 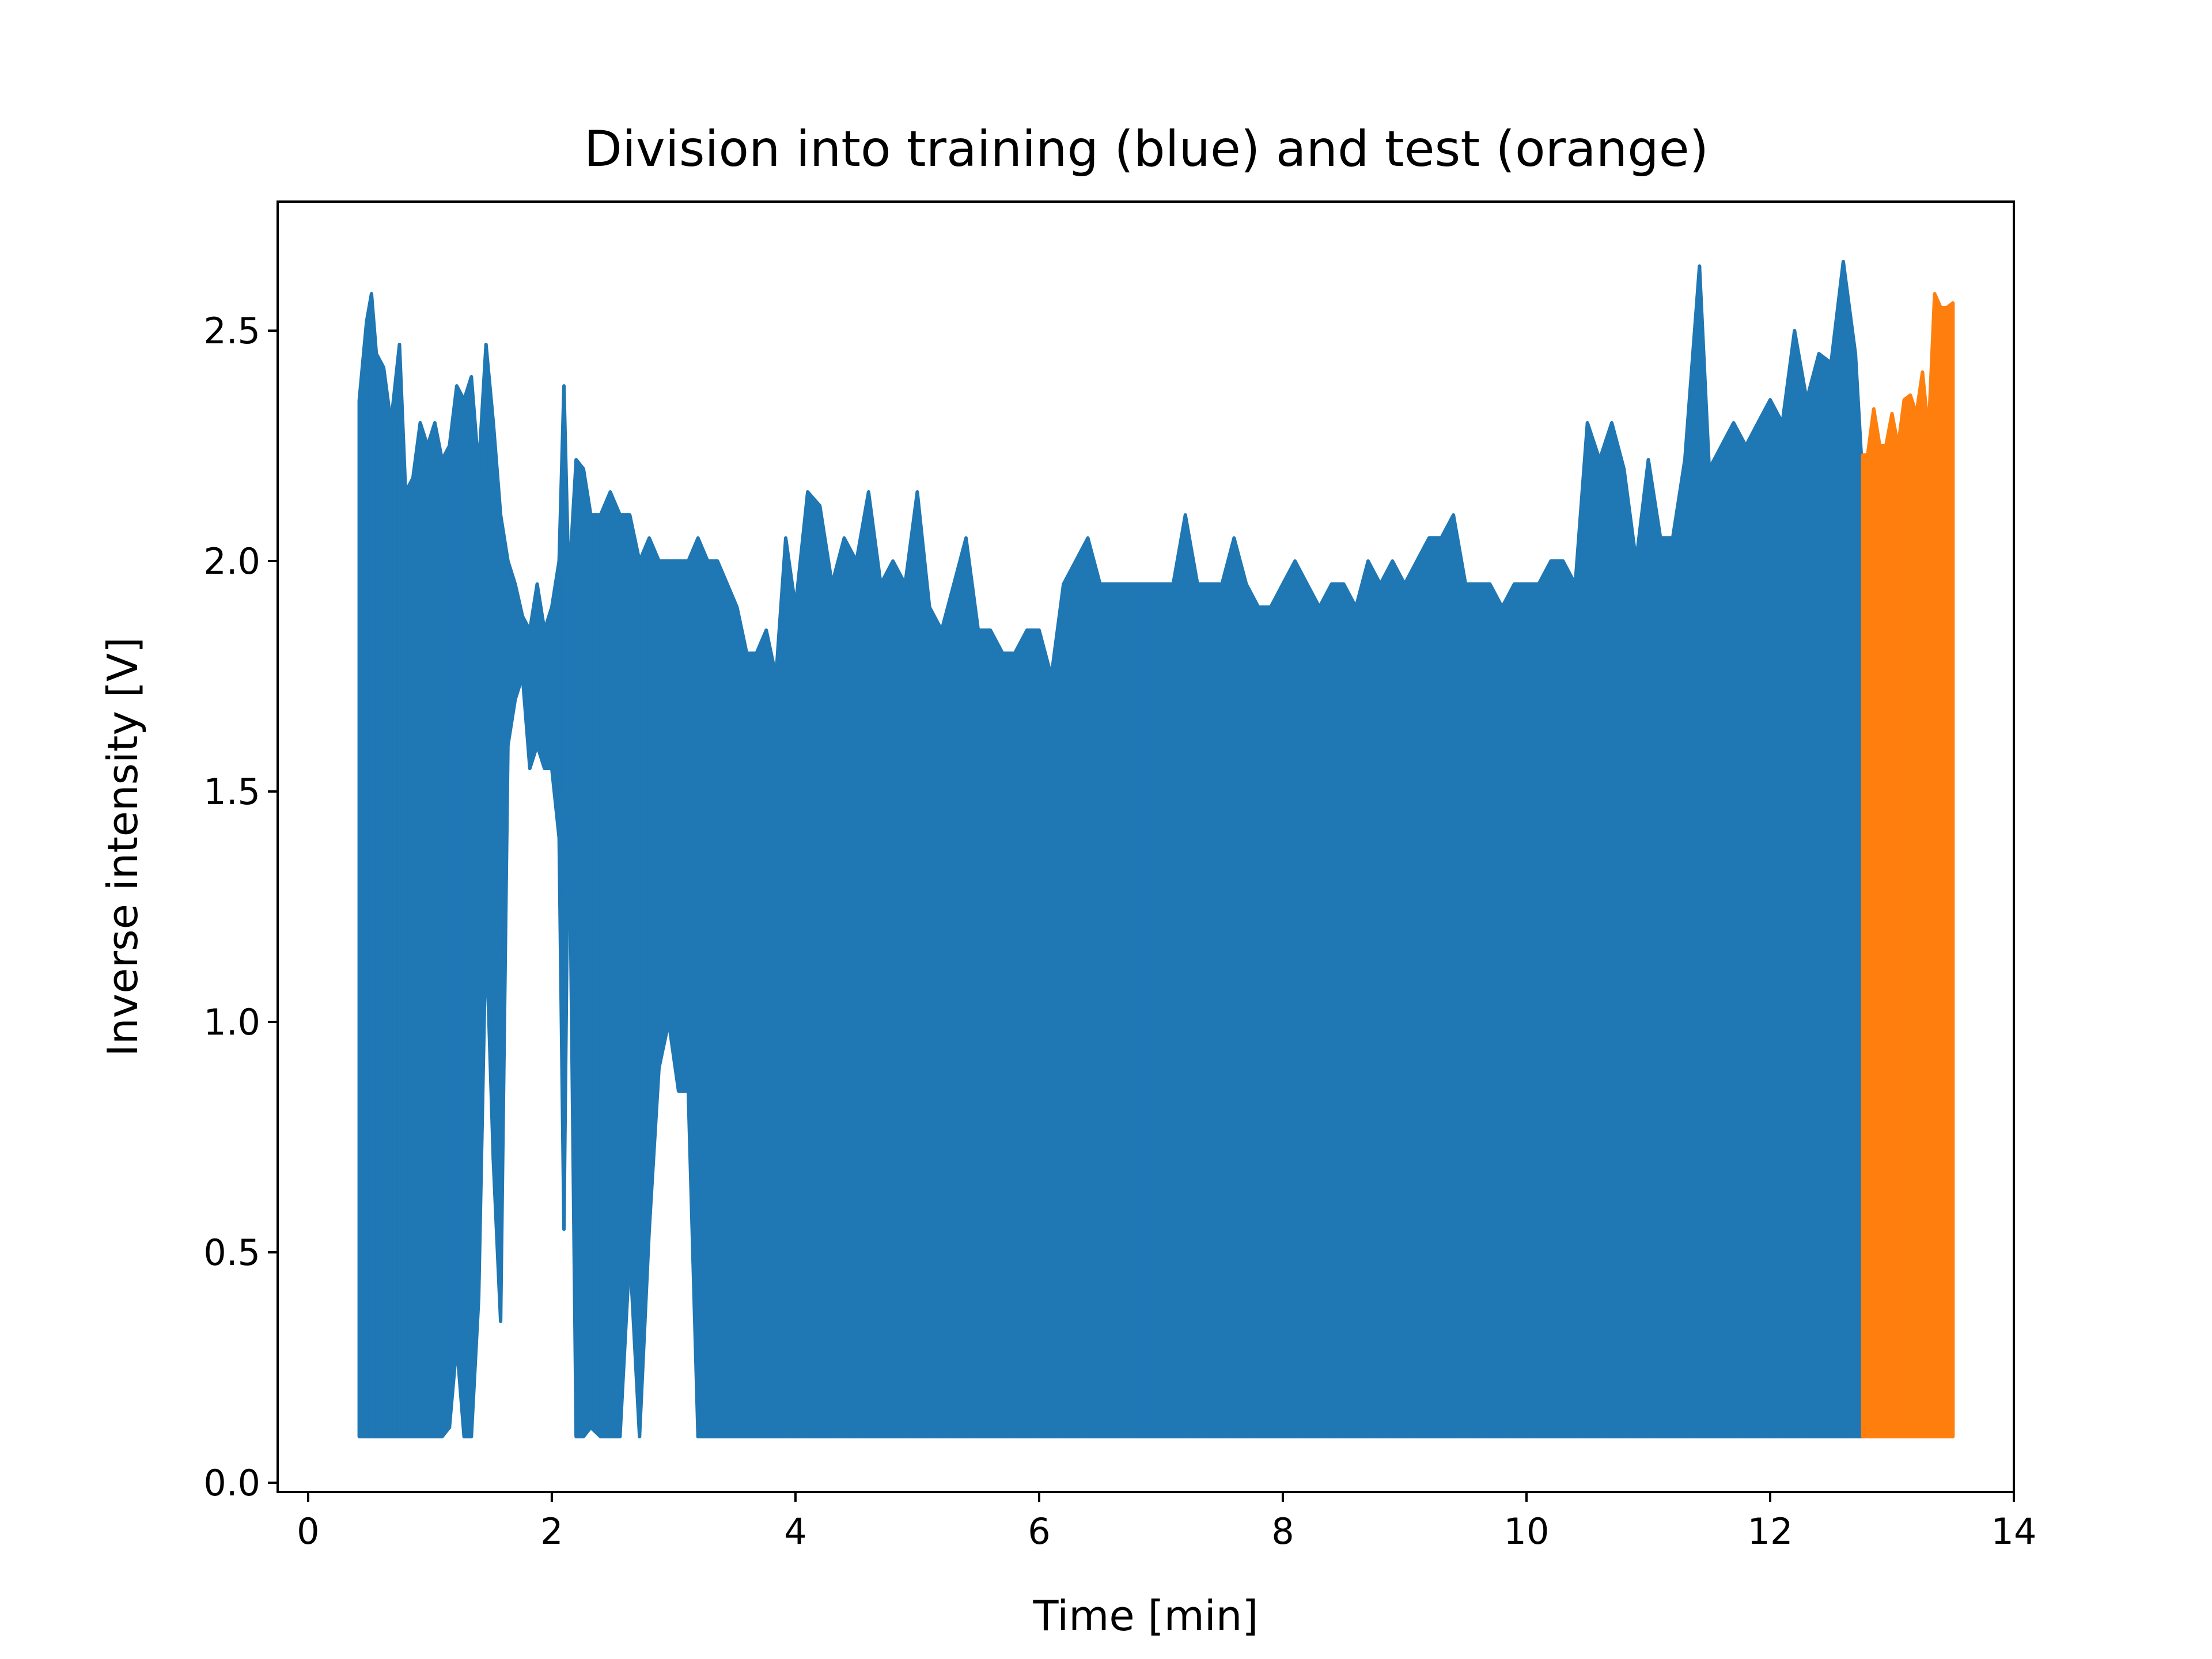 What do you see at coordinates (231, 1253) in the screenshot?
I see `y-tick-label: 0.5` at bounding box center [231, 1253].